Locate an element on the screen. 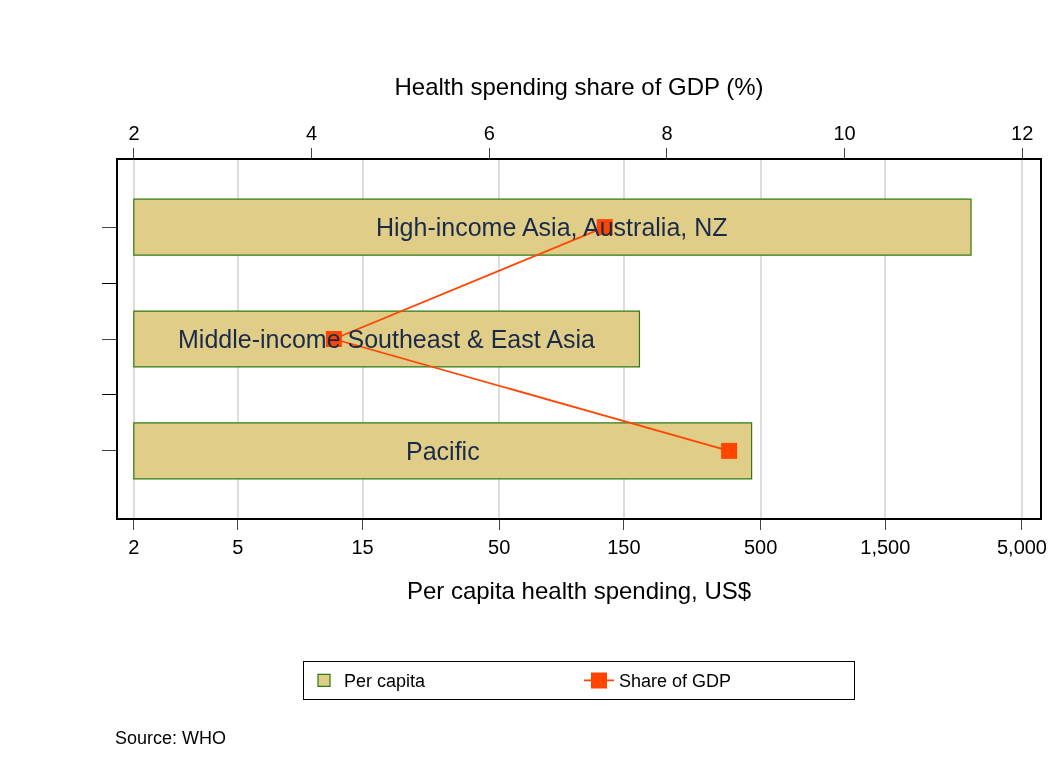 This screenshot has height=773, width=1059. x2-axis-title: Health spending share of GDP (%) is located at coordinates (579, 86).